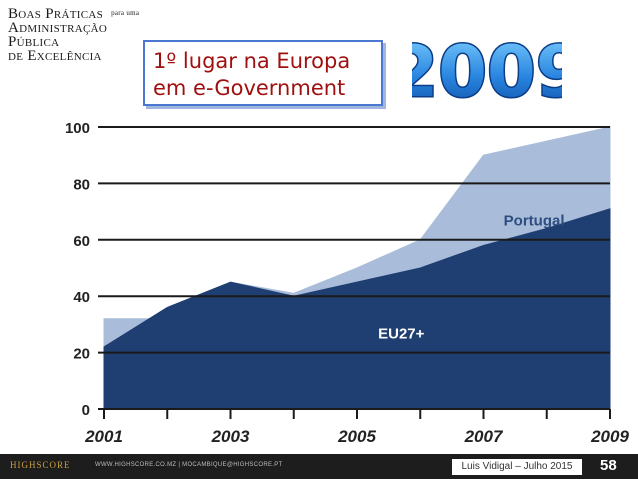 The image size is (638, 479). I want to click on logo-line1-small: para uma, so click(125, 13).